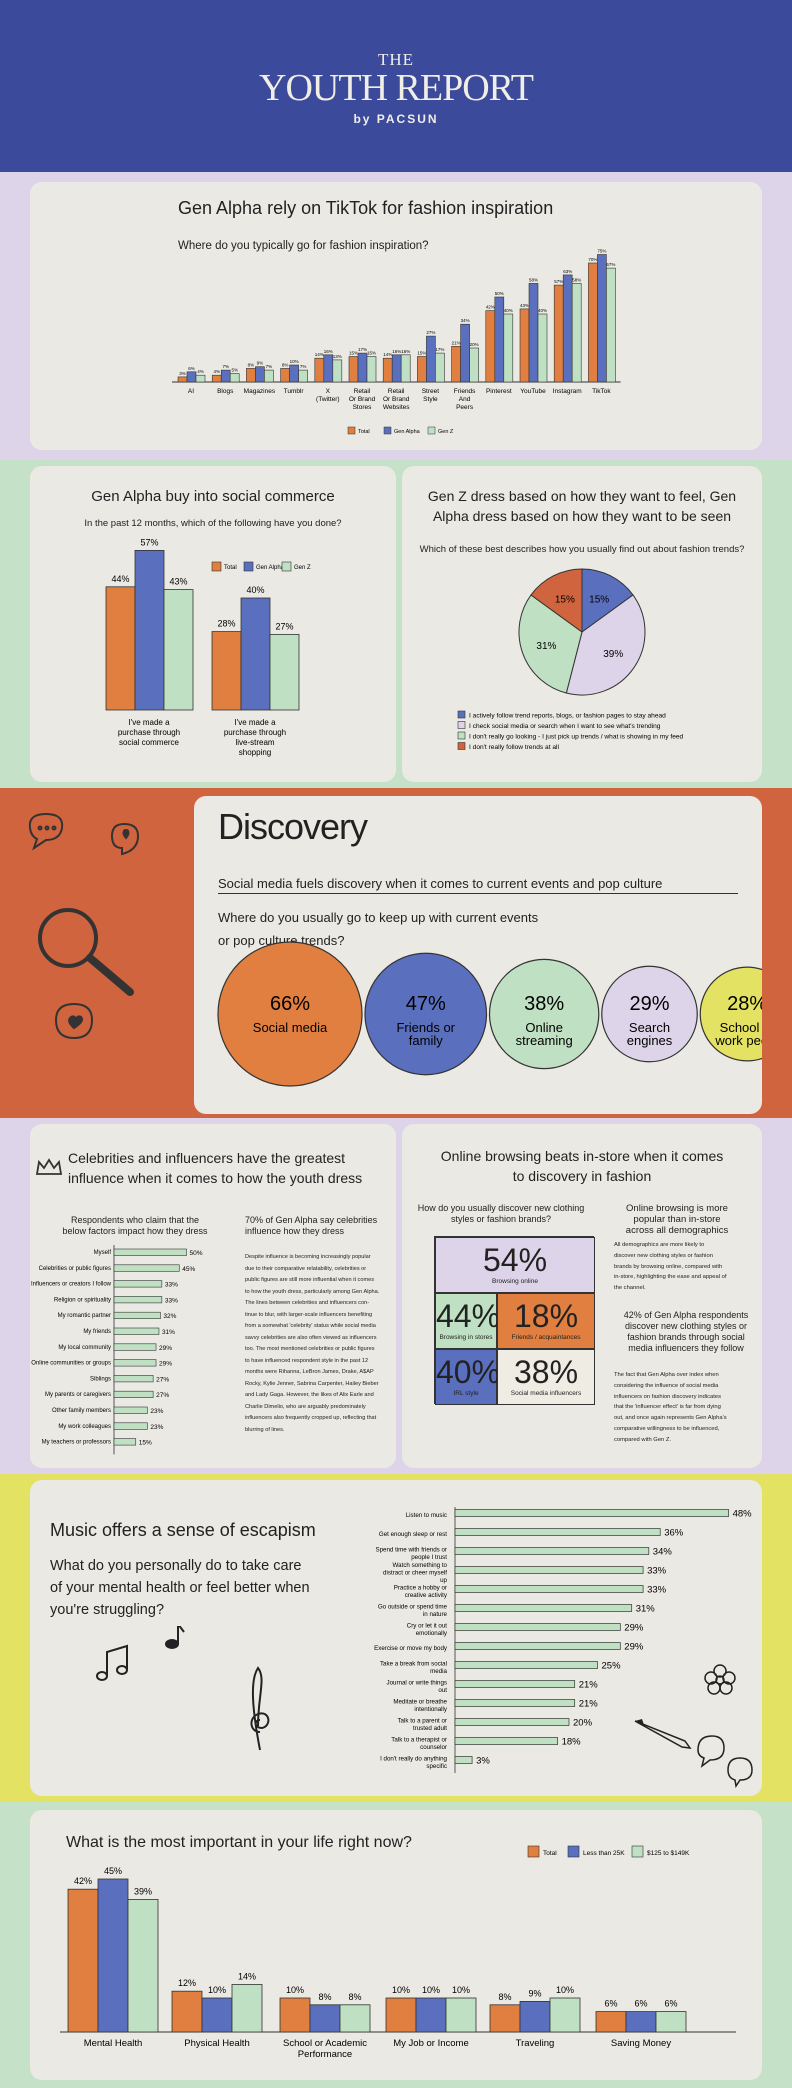  I want to click on bar-value-label: 15%, so click(421, 353).